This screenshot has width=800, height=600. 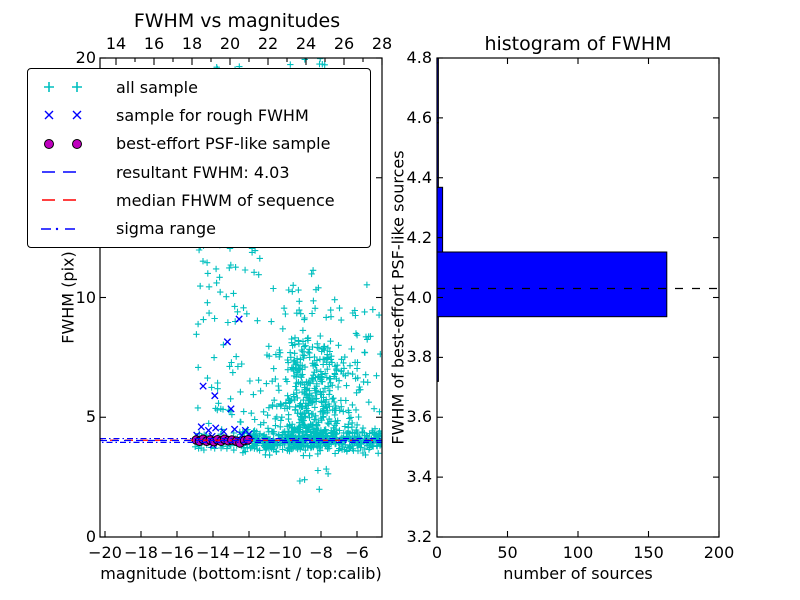 What do you see at coordinates (419, 357) in the screenshot?
I see `right-y-tick-label: 3.8` at bounding box center [419, 357].